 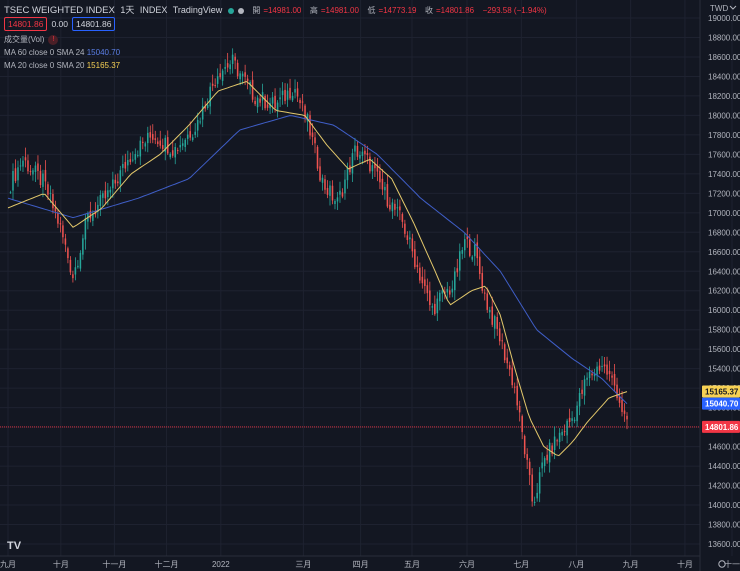 What do you see at coordinates (62, 52) in the screenshot?
I see `ma60-indicator: MA 60 close 0 SMA 24 15040.70` at bounding box center [62, 52].